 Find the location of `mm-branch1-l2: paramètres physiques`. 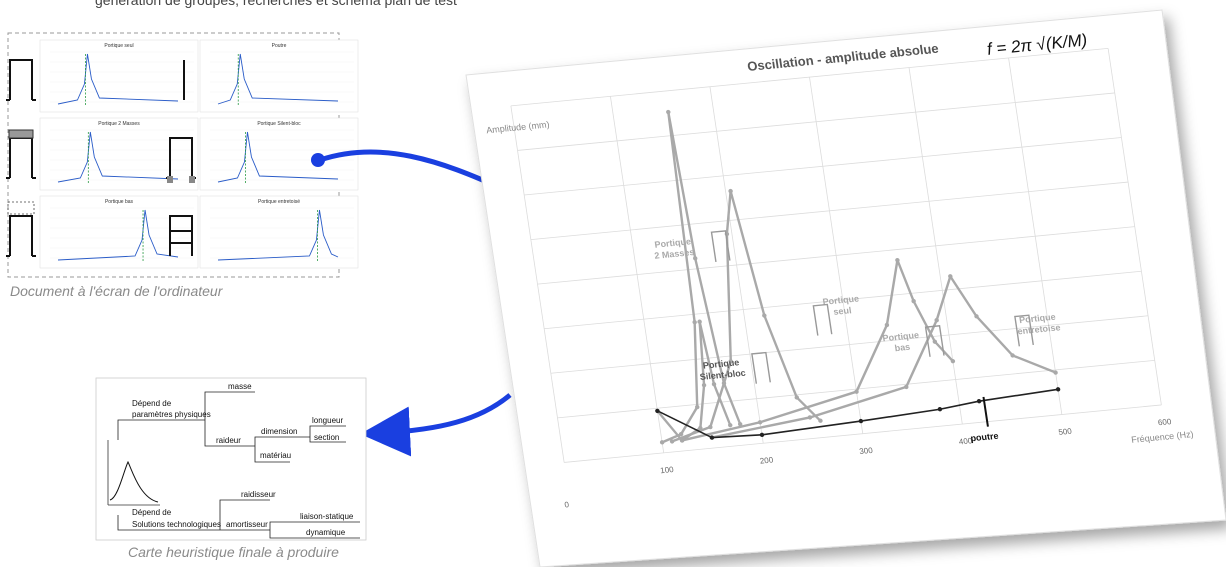

mm-branch1-l2: paramètres physiques is located at coordinates (171, 414).